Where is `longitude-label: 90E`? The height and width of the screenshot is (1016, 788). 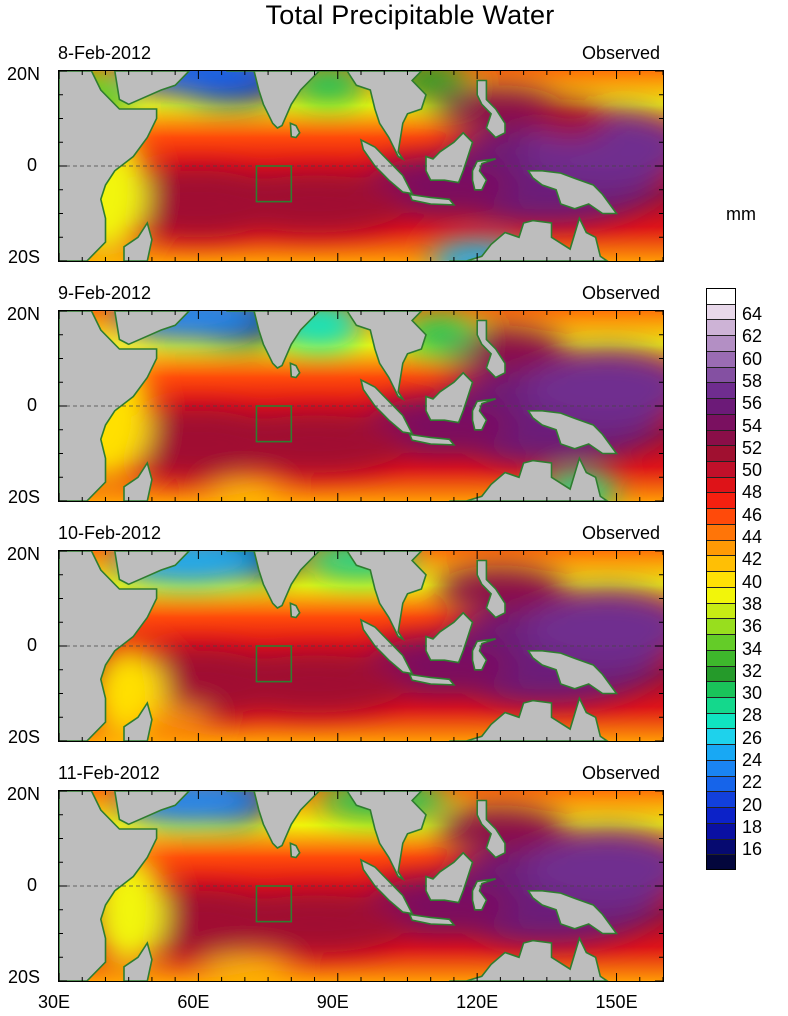
longitude-label: 90E is located at coordinates (332, 1002).